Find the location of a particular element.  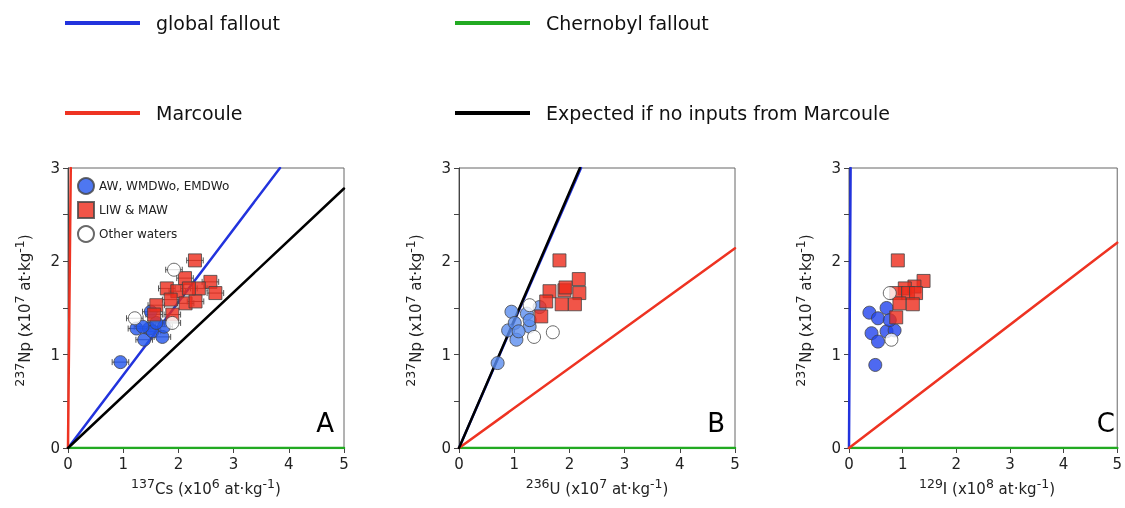

legend-label: global fallout is located at coordinates (218, 23).